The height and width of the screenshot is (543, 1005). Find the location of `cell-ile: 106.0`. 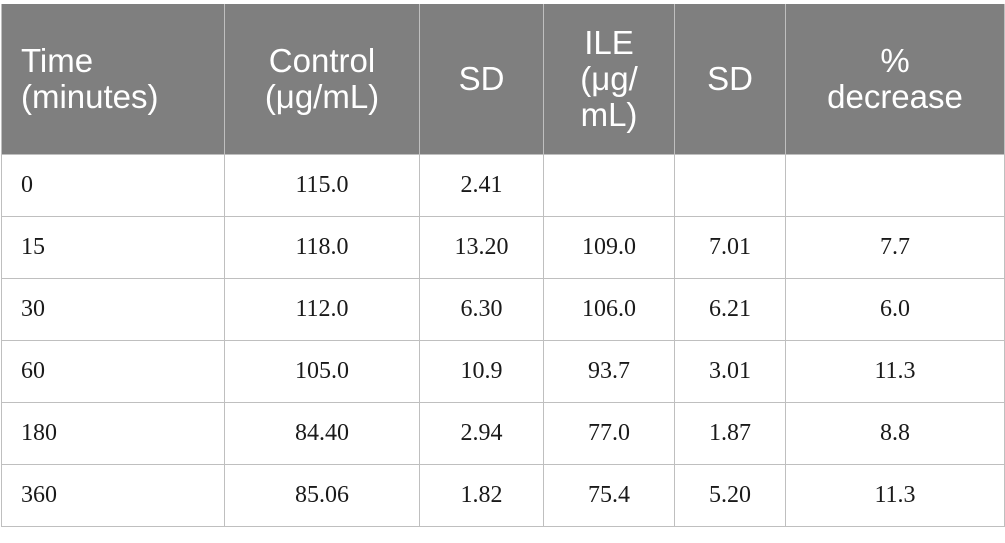

cell-ile: 106.0 is located at coordinates (609, 309).